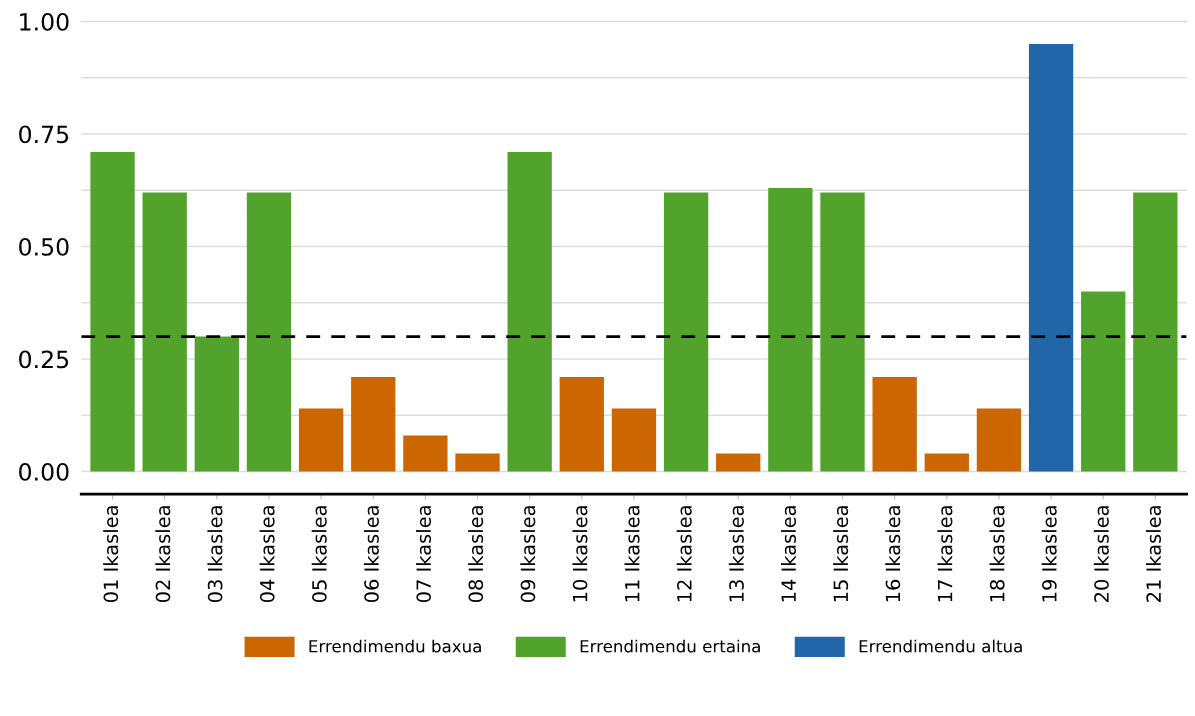  Describe the element at coordinates (684, 554) in the screenshot. I see `x-tick-label: 12 Ikaslea` at that location.